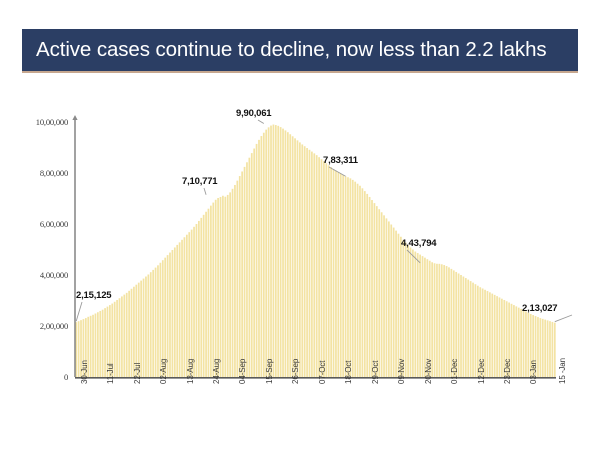 The image size is (600, 450). I want to click on x-axis-tick-label: 15-Sep, so click(269, 371).